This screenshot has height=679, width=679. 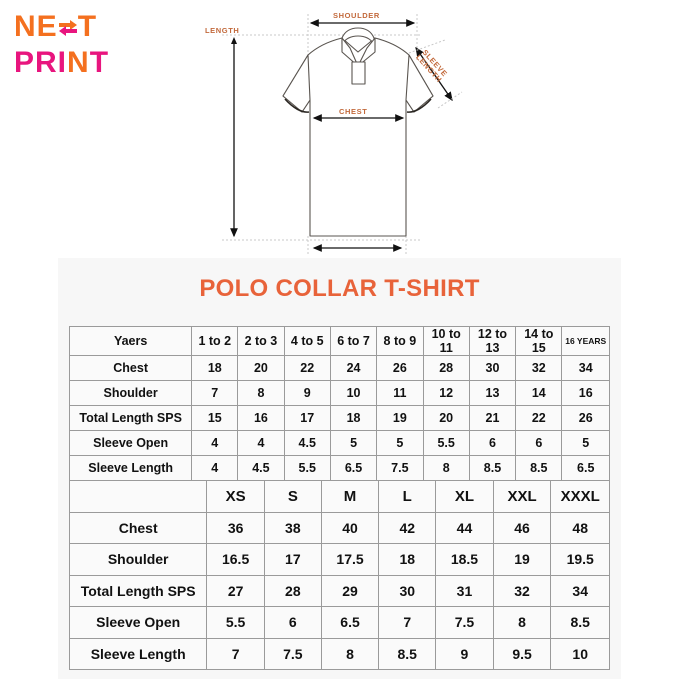 I want to click on table-cell: 6, so click(x=539, y=443).